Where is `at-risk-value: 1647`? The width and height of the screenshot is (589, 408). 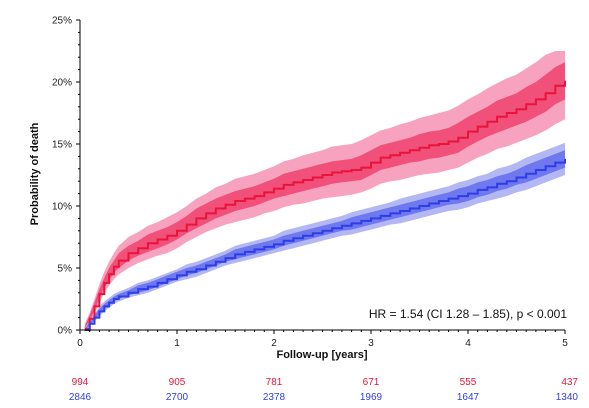
at-risk-value: 1647 is located at coordinates (468, 397).